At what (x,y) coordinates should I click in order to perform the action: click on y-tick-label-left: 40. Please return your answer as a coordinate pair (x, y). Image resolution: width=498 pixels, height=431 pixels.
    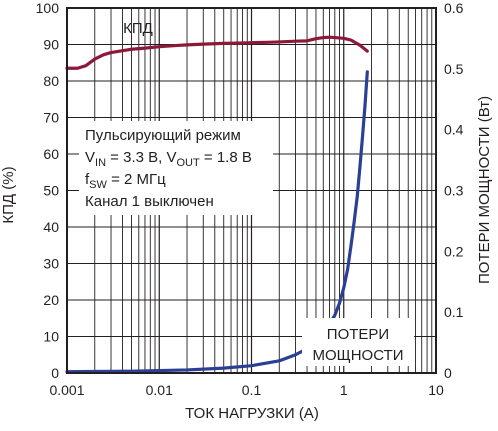
    Looking at the image, I should click on (51, 227).